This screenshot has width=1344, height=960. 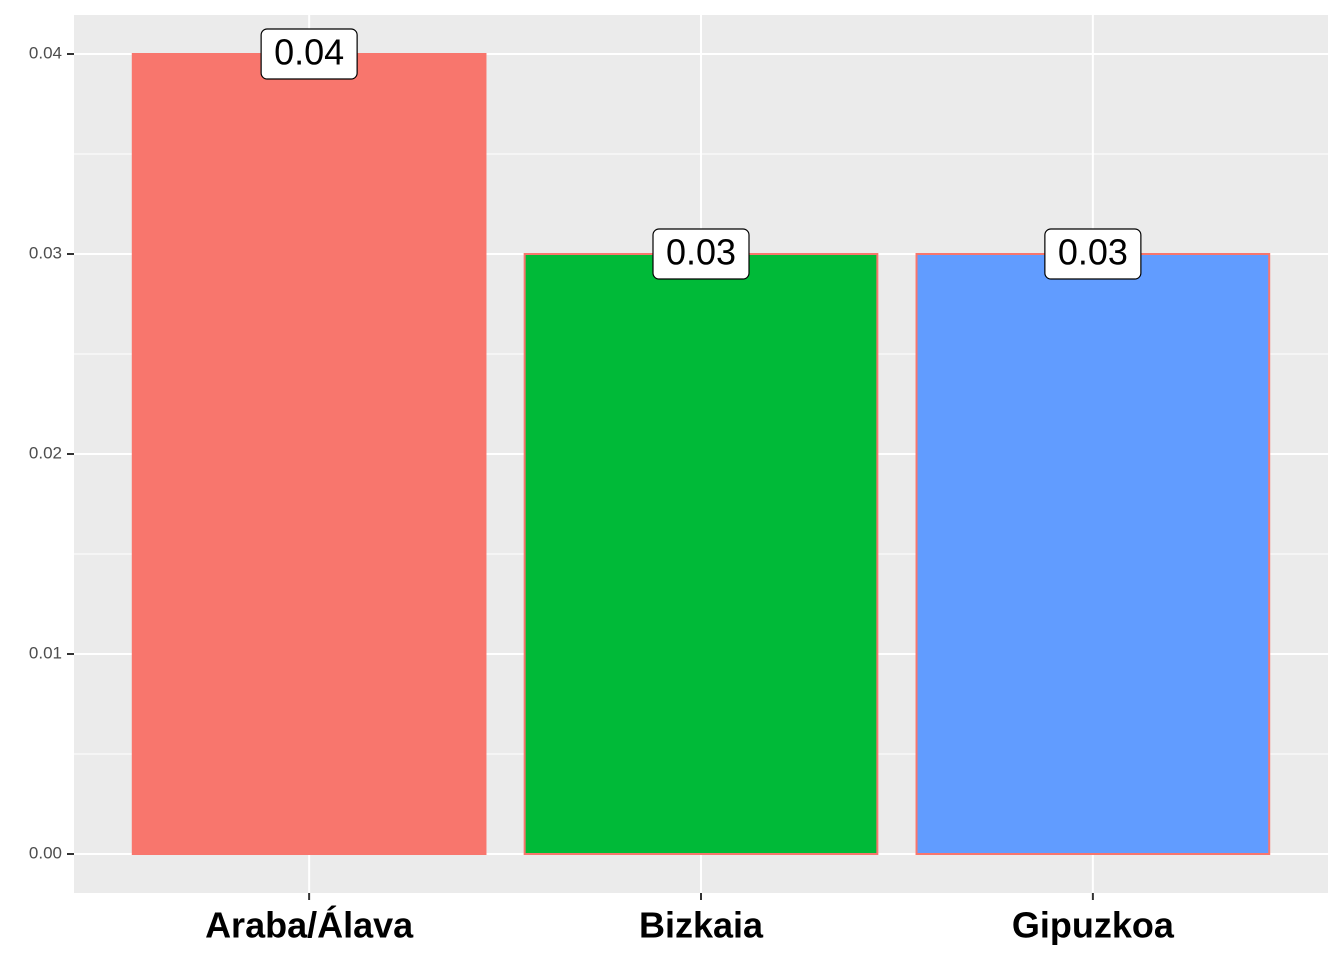 What do you see at coordinates (701, 925) in the screenshot?
I see `x-tick-label: Bizkaia` at bounding box center [701, 925].